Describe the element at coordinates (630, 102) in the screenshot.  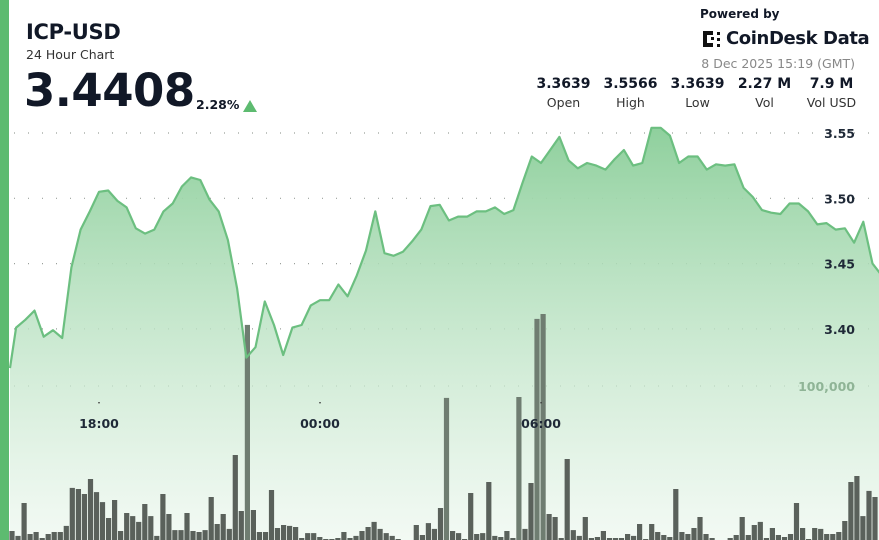
I see `stat-label: High` at that location.